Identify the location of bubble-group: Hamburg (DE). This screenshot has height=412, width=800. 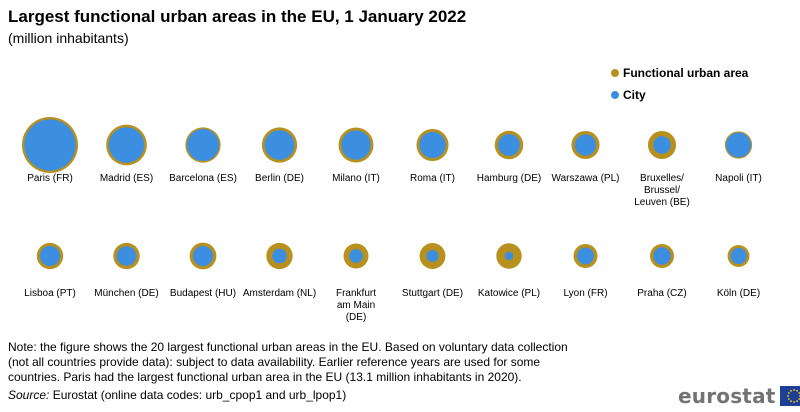
(509, 157).